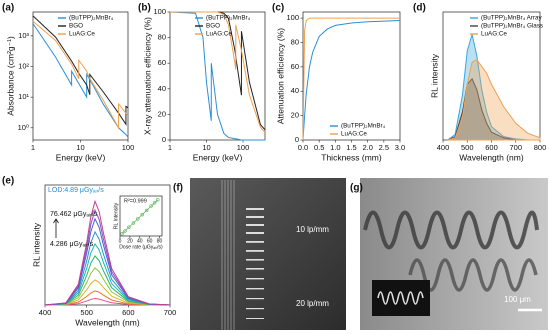  Describe the element at coordinates (147, 76) in the screenshot. I see `y-axis-label: X-ray attenuation efficiency (%)` at that location.